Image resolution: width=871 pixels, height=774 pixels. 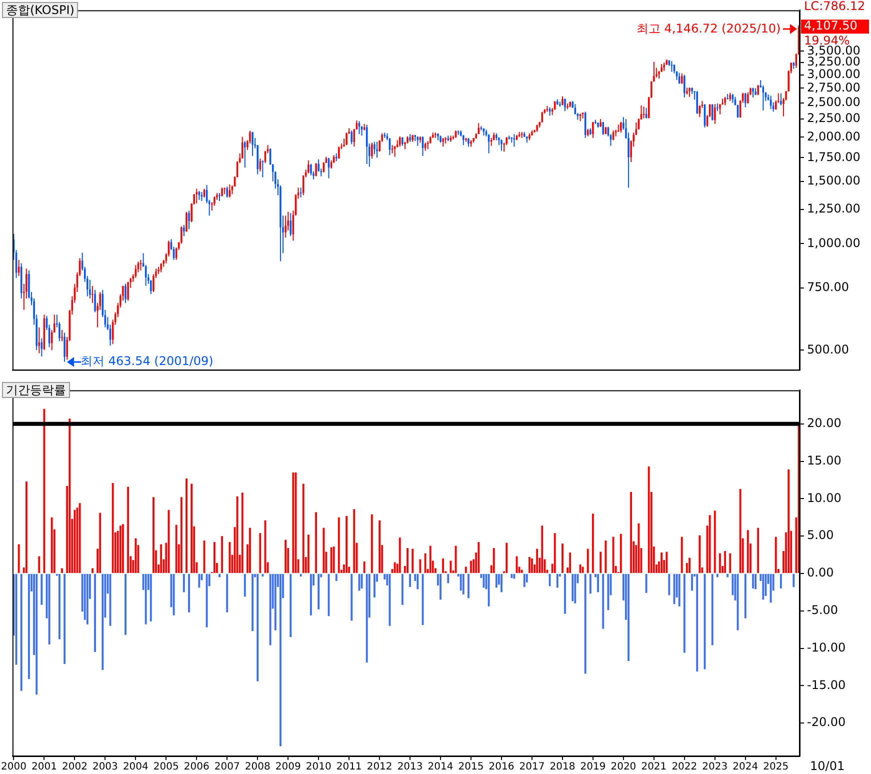 I want to click on x-tick-label: 2025, so click(x=776, y=767).